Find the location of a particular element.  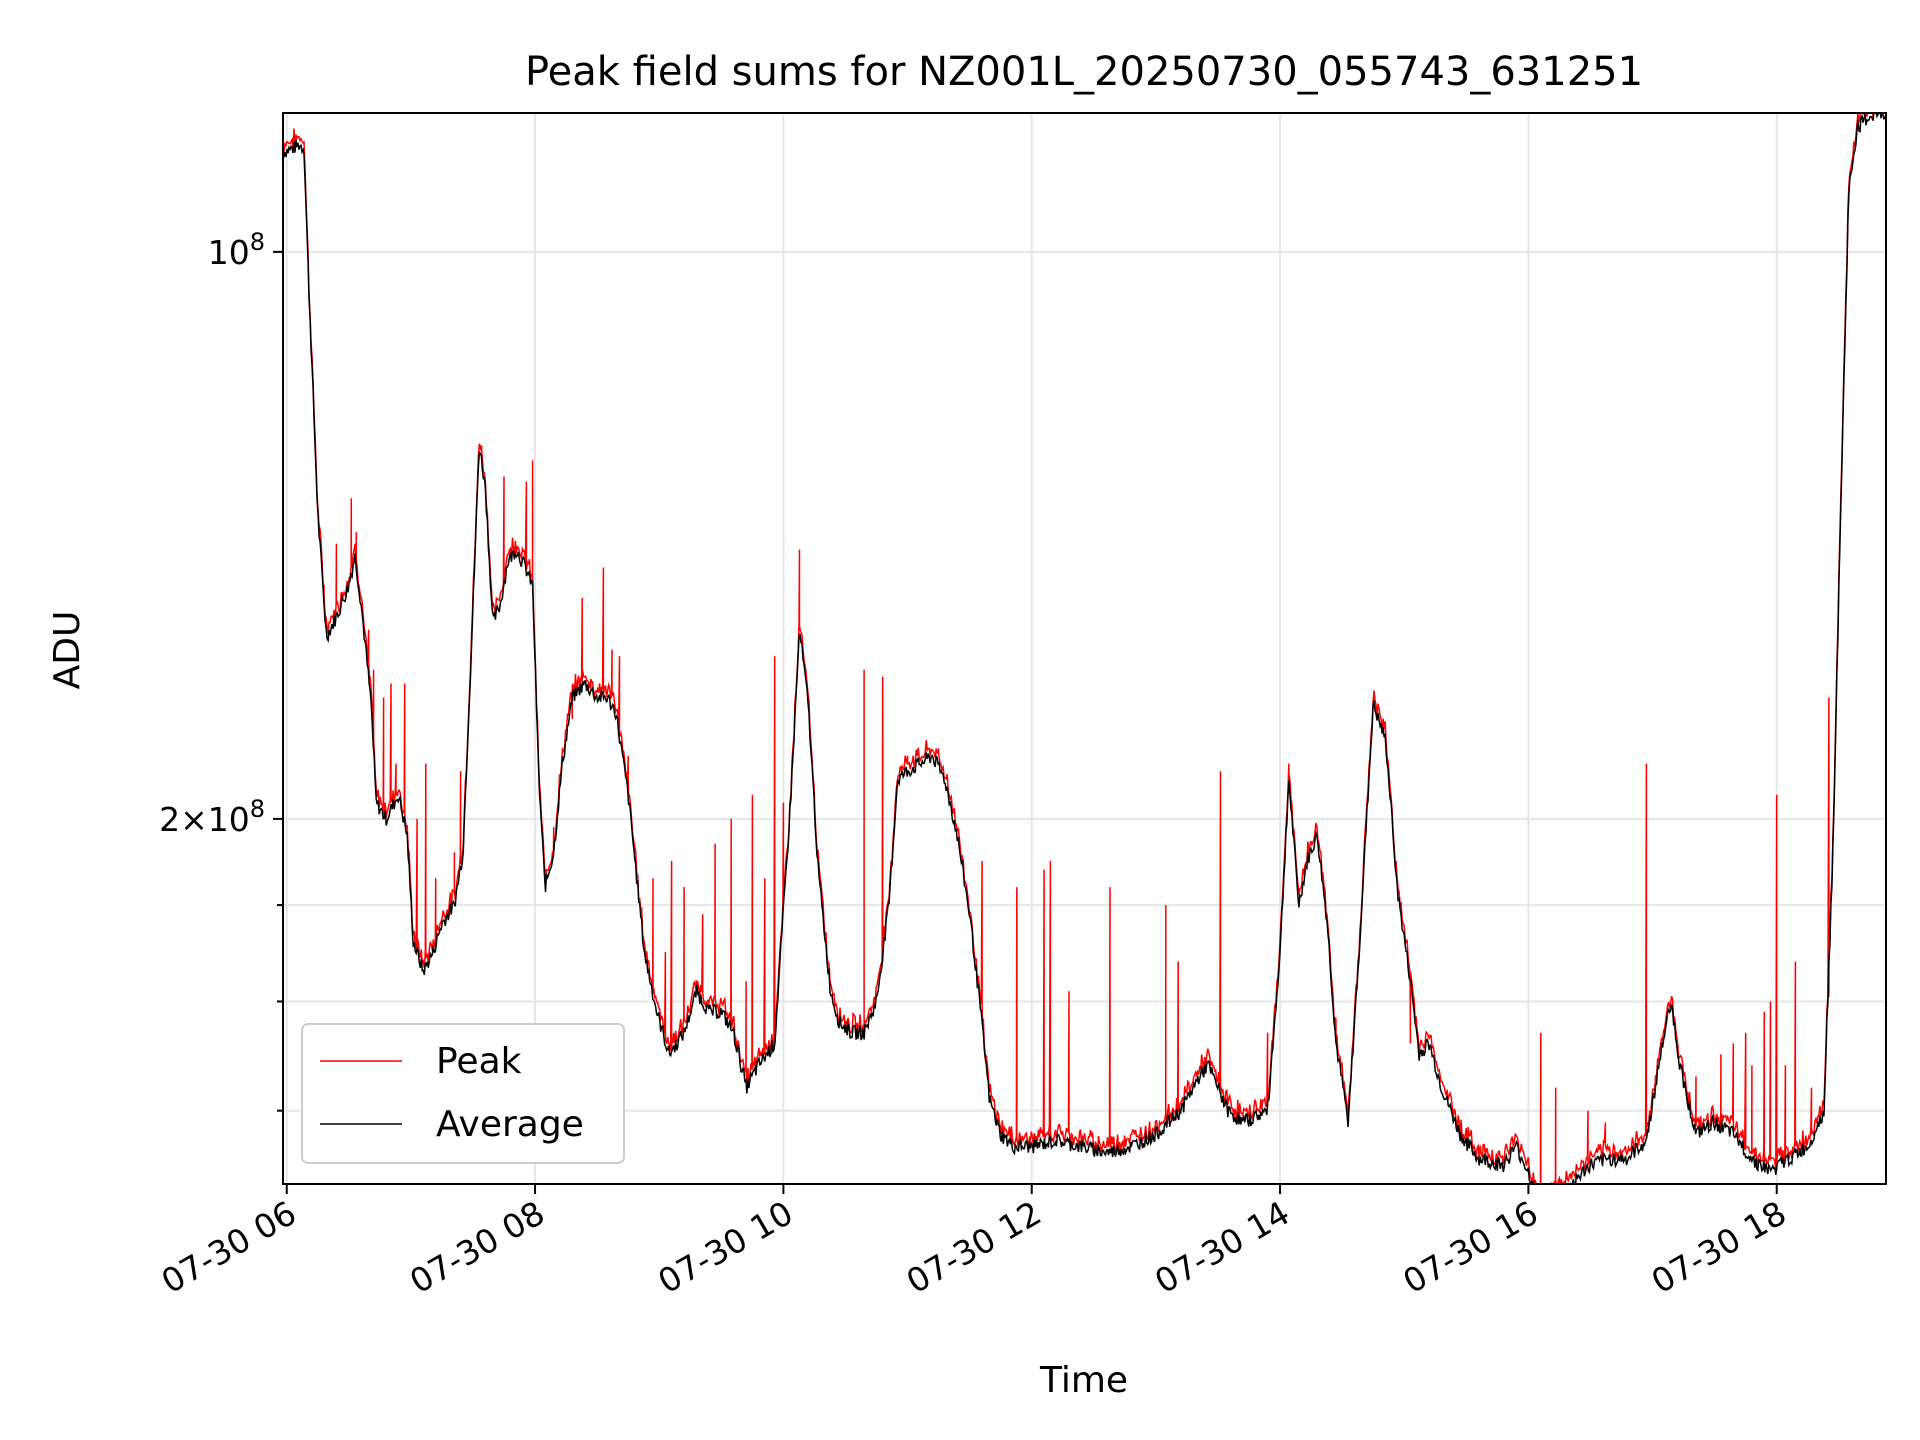

x-axis-label: Time is located at coordinates (1083, 1380).